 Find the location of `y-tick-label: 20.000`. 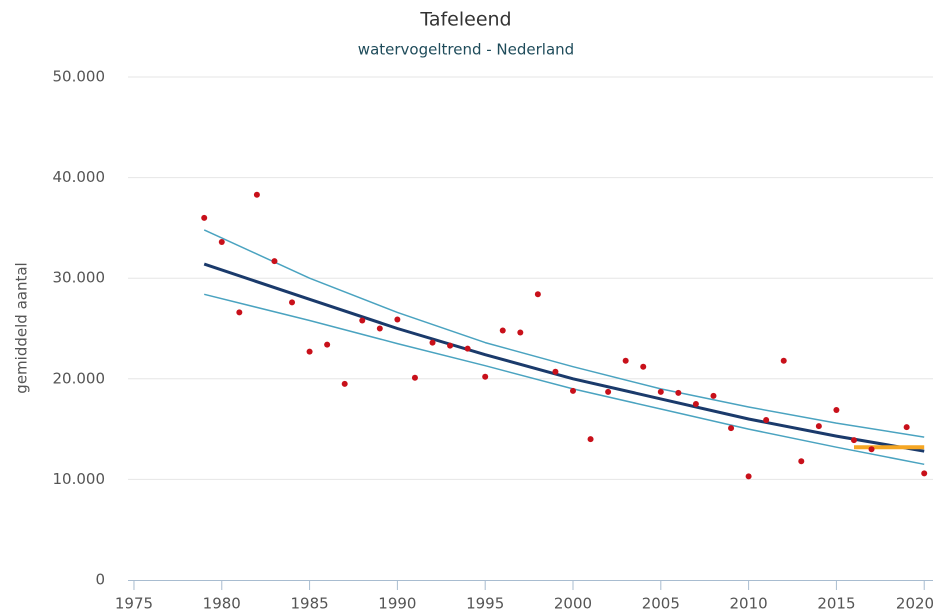

y-tick-label: 20.000 is located at coordinates (79, 378).